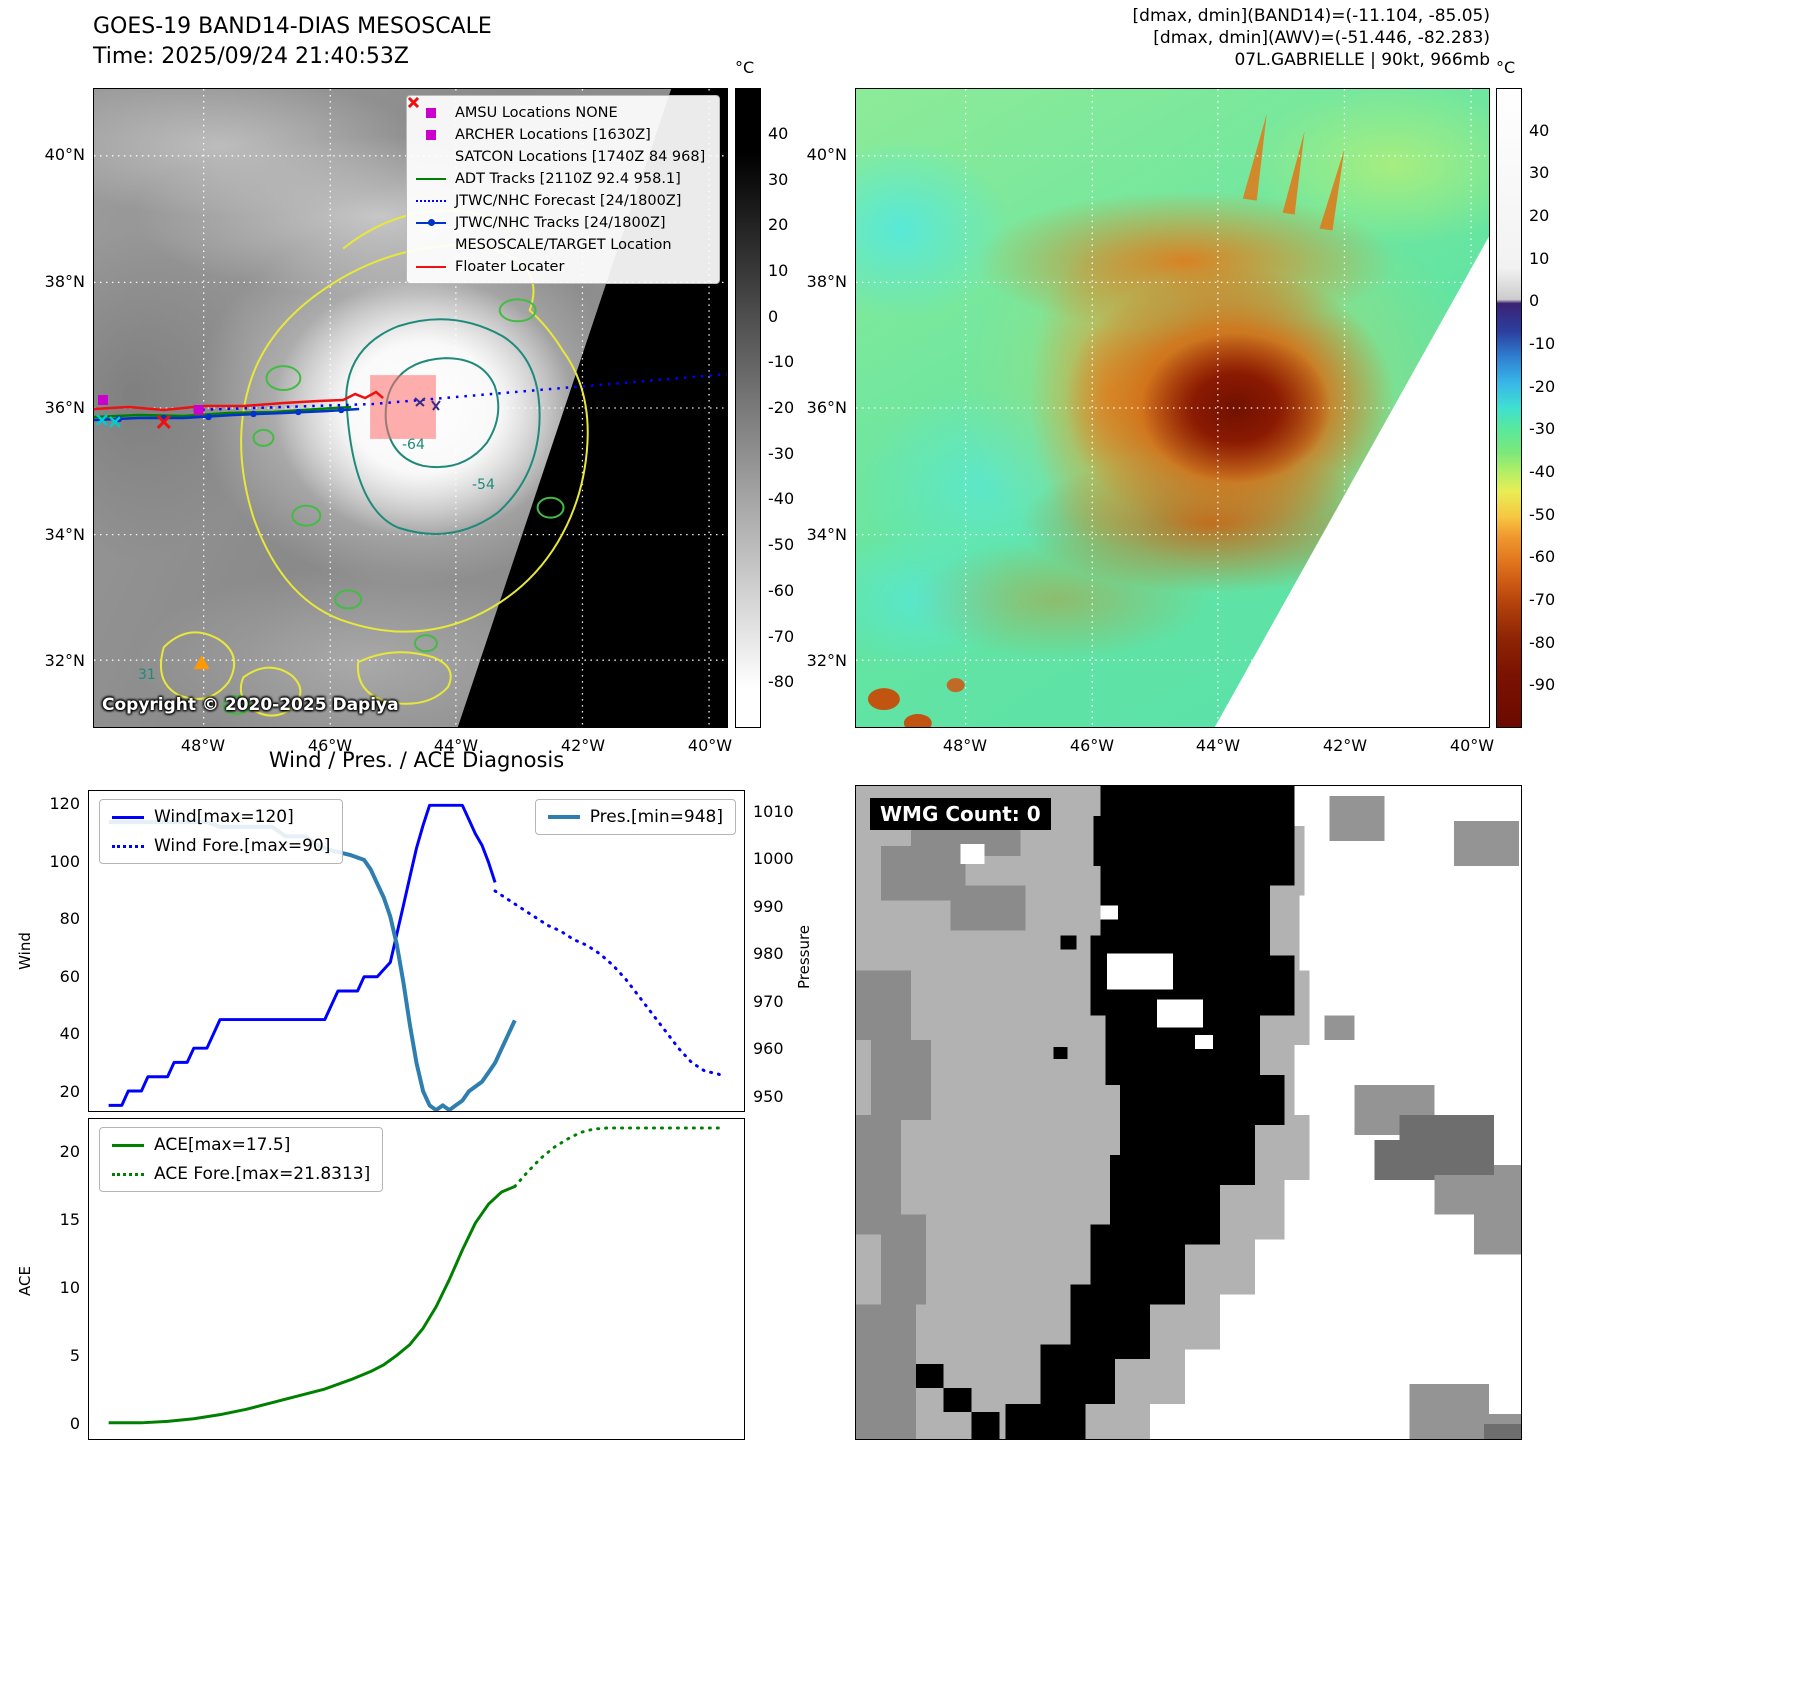 This screenshot has height=1690, width=1797. I want to click on pressure-tick: 990, so click(768, 906).